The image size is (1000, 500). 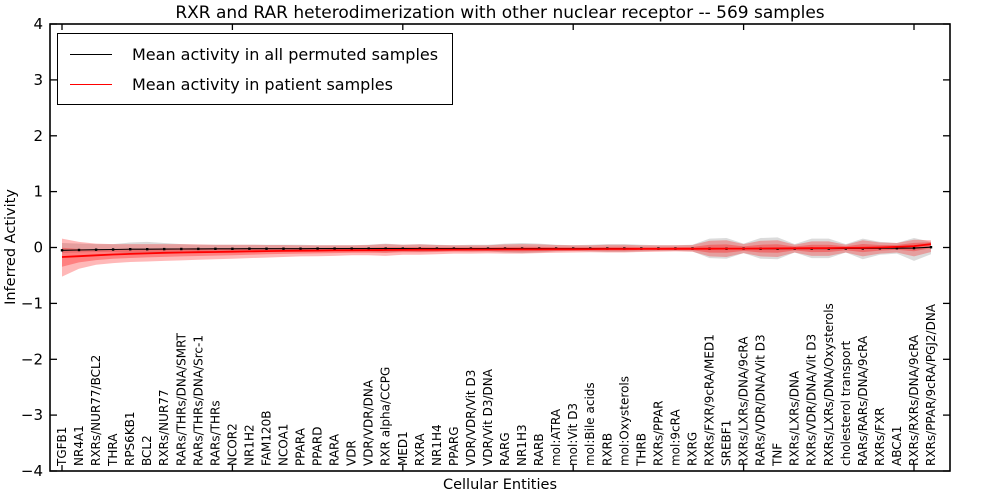 I want to click on x-tick-label: RPS6KB1, so click(x=130, y=438).